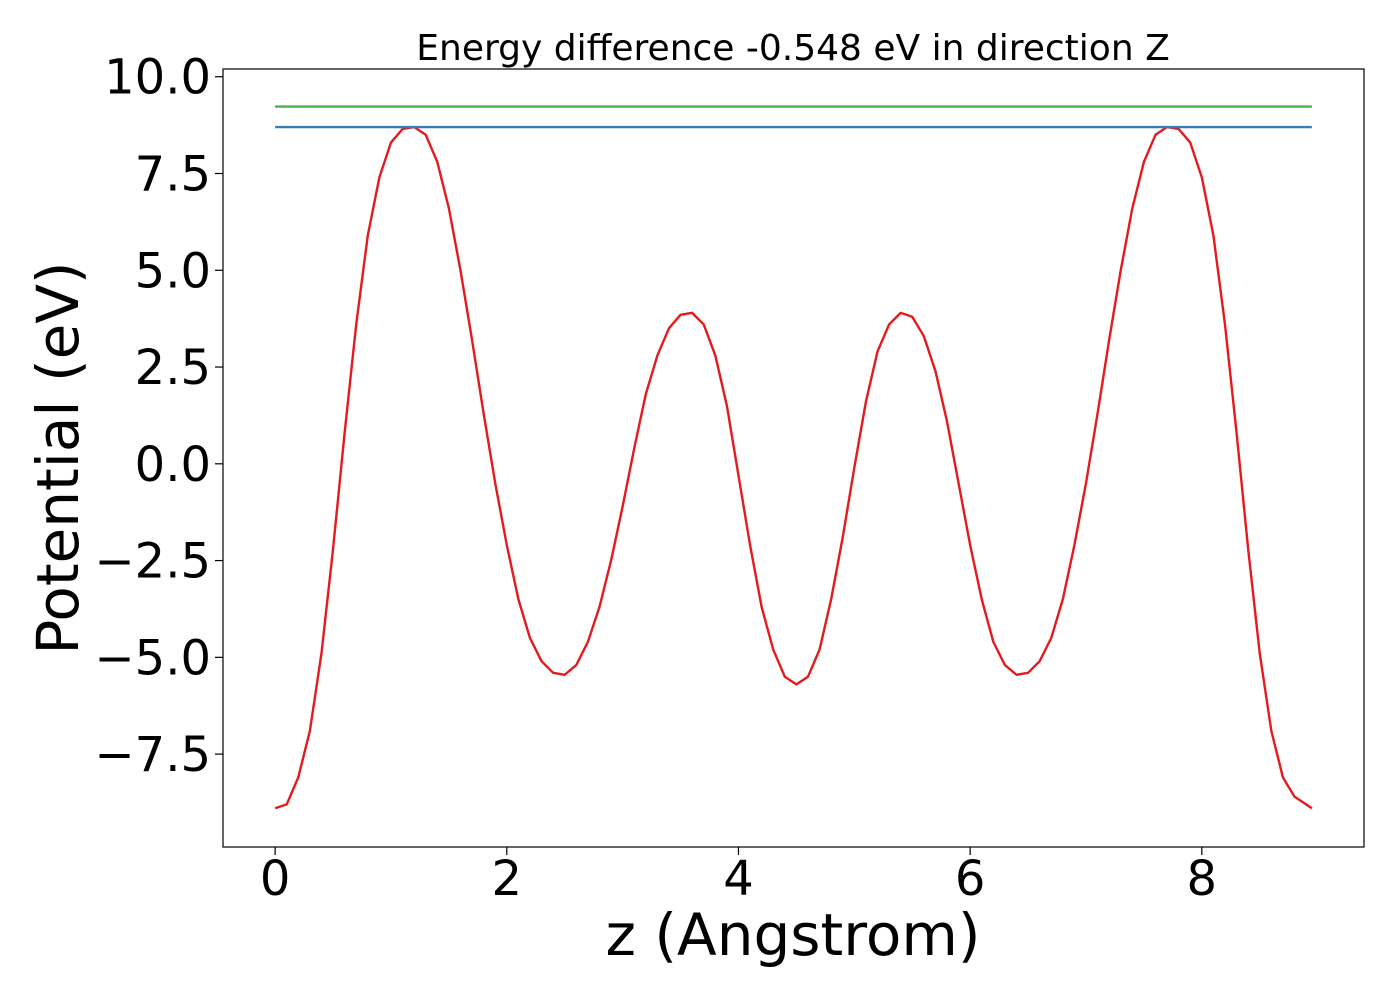 The width and height of the screenshot is (1400, 1000). I want to click on x-tick-label: 8, so click(1202, 879).